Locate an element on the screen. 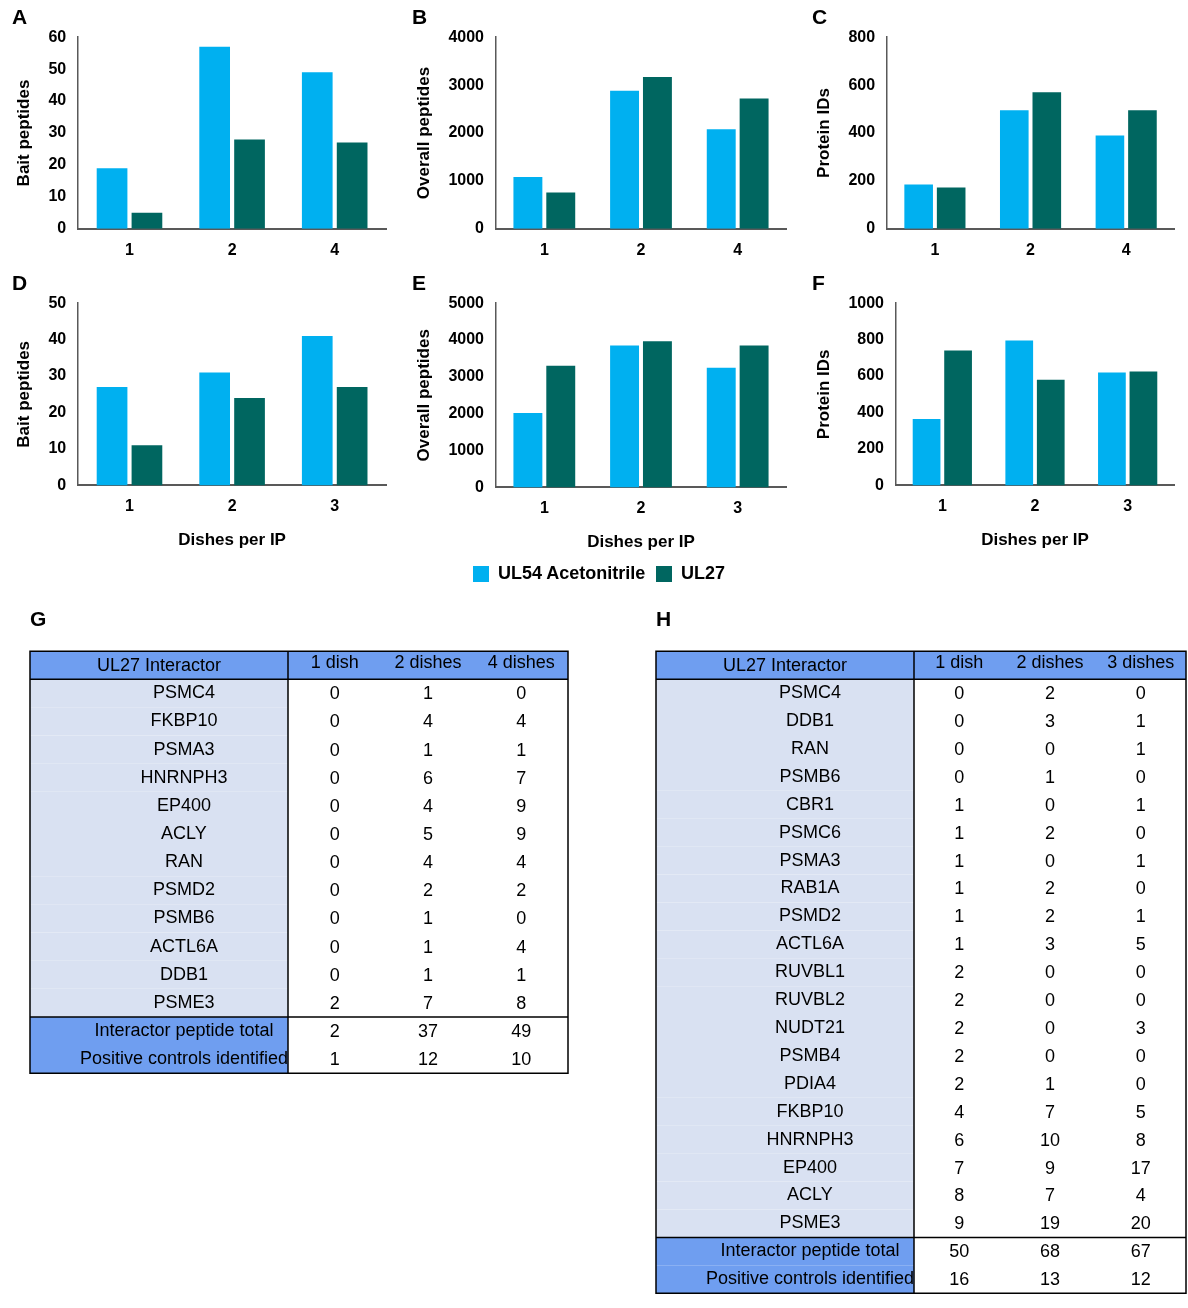 The height and width of the screenshot is (1308, 1188). data-label: 20 is located at coordinates (1140, 1223).